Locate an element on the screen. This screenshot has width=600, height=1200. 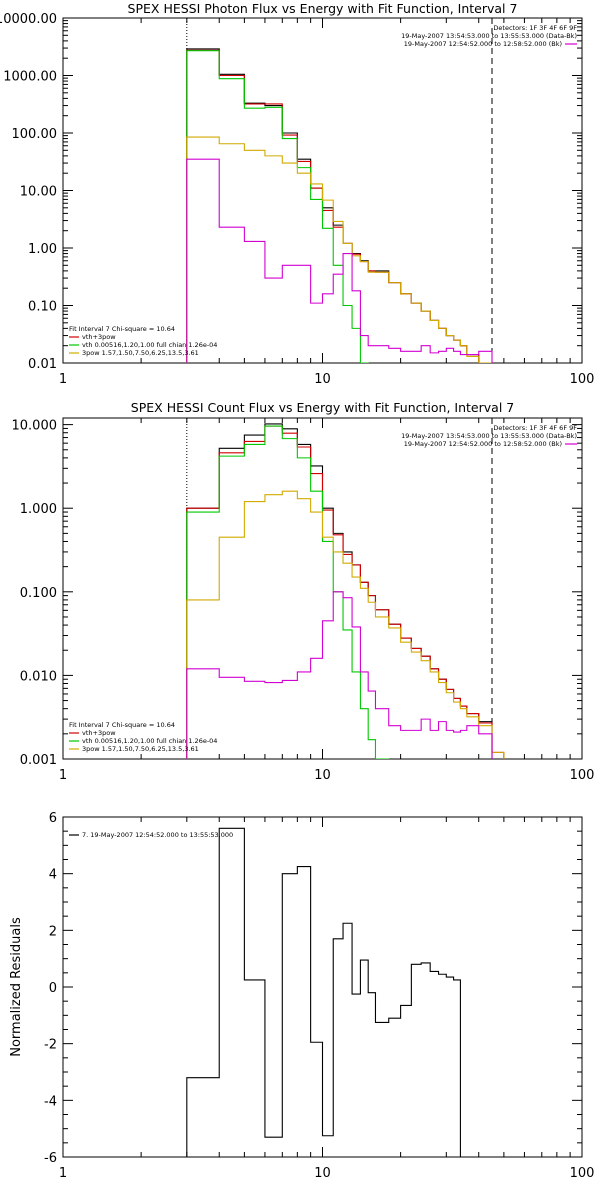
y-tick-label: 10.000 is located at coordinates (35, 426).